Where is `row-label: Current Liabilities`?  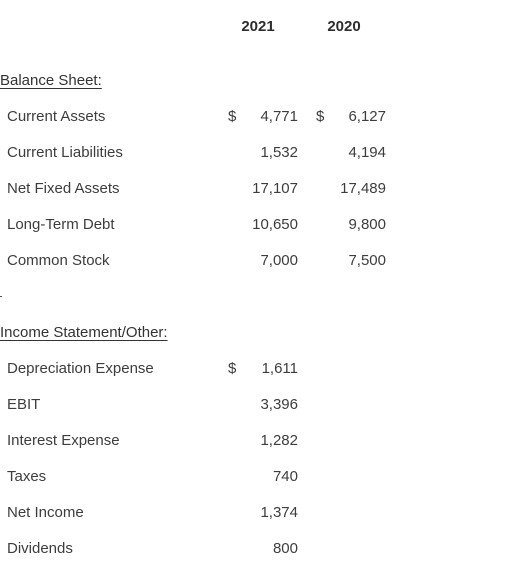
row-label: Current Liabilities is located at coordinates (65, 152).